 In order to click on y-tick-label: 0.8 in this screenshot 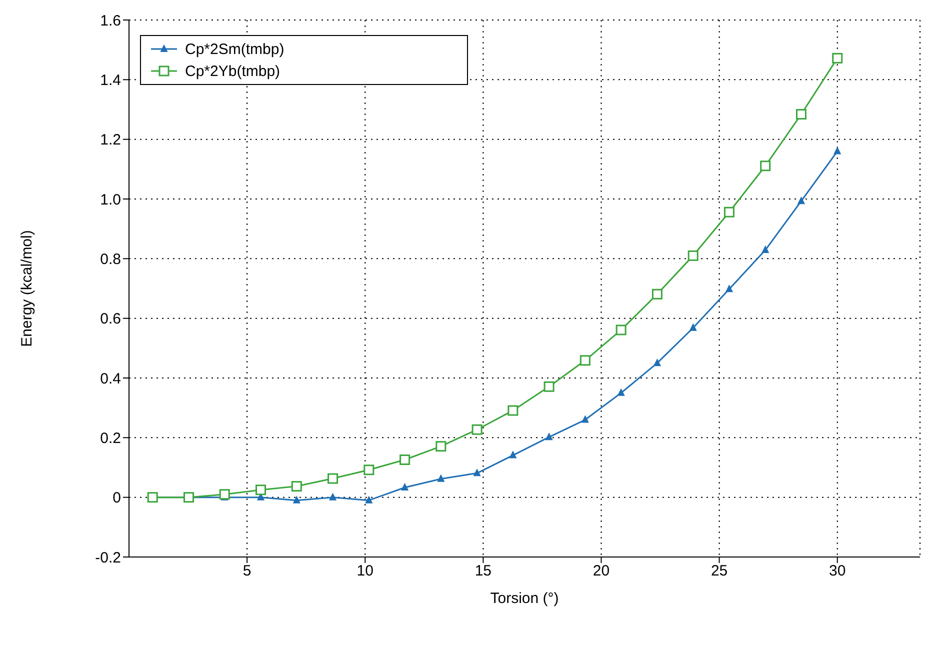, I will do `click(110, 259)`.